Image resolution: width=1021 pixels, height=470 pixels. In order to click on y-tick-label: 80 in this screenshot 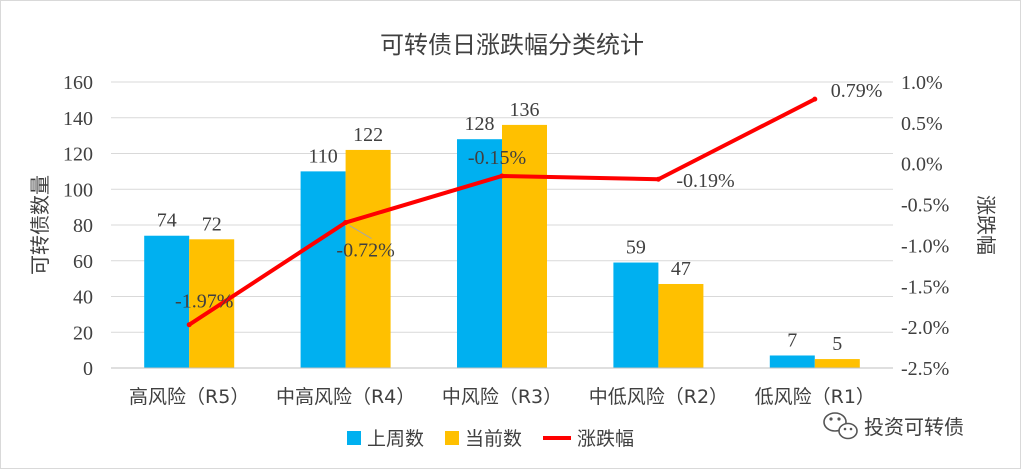, I will do `click(83, 226)`.